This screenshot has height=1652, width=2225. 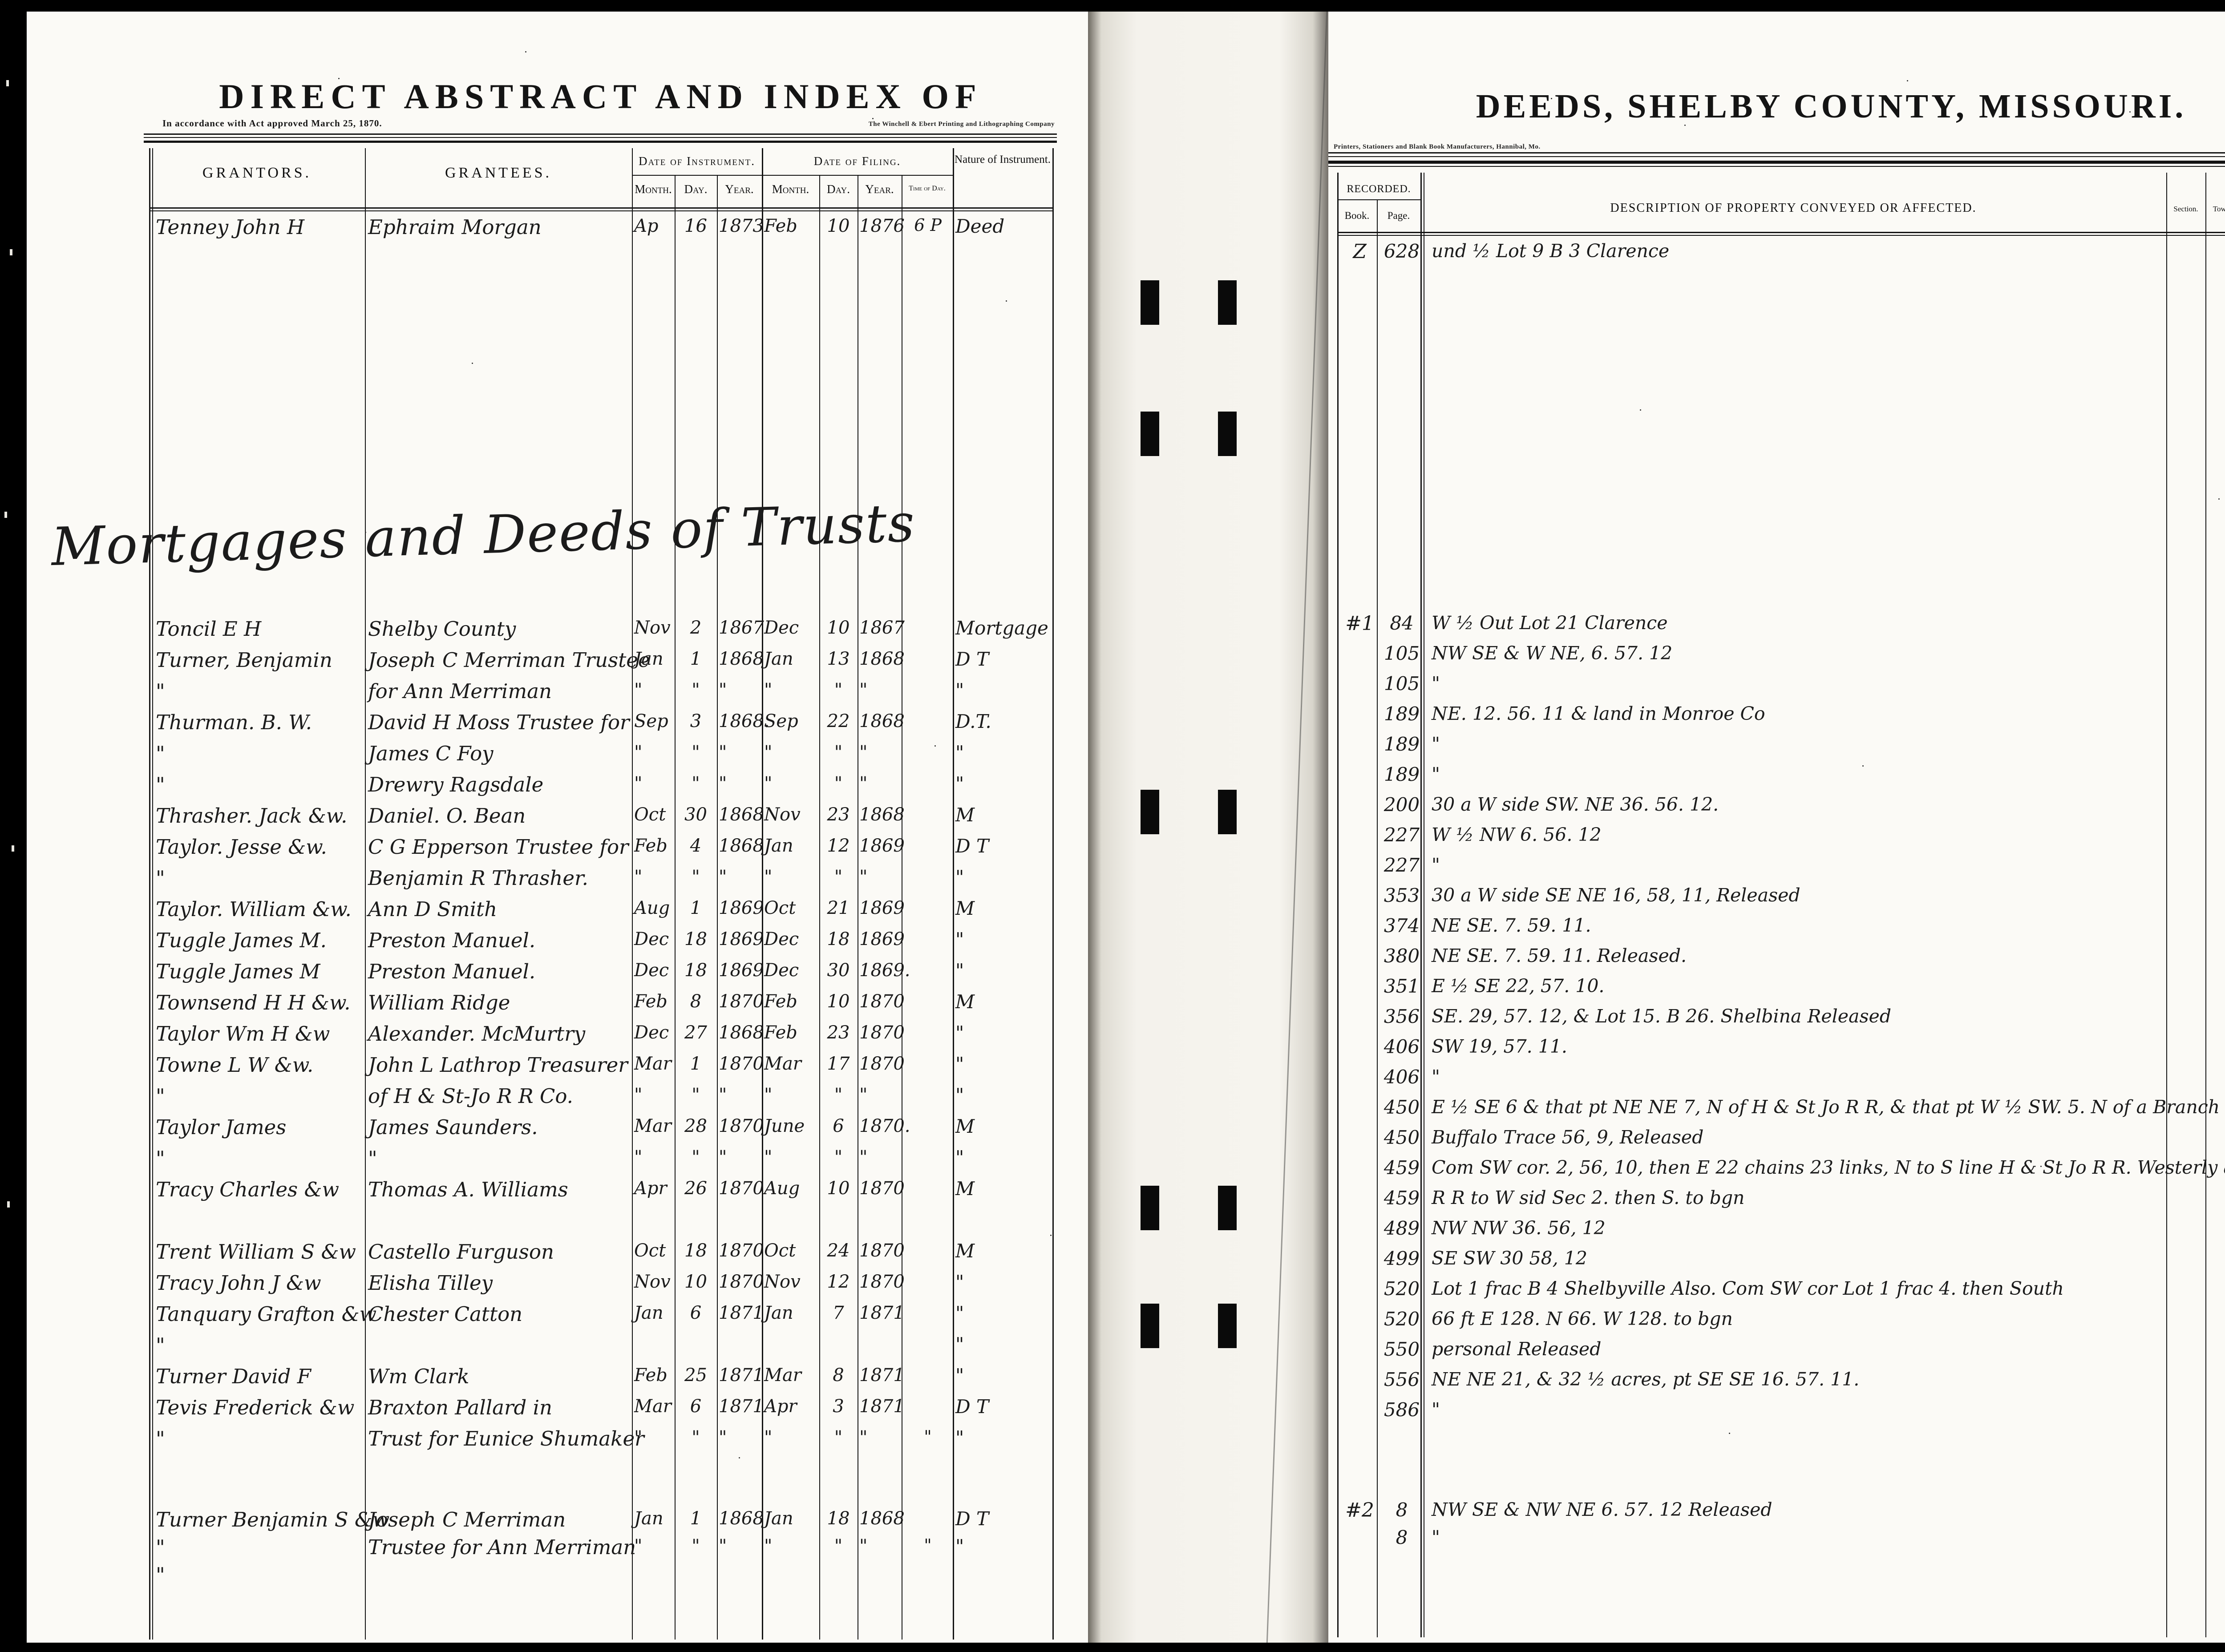 I want to click on col-header-book: Book., so click(x=1357, y=216).